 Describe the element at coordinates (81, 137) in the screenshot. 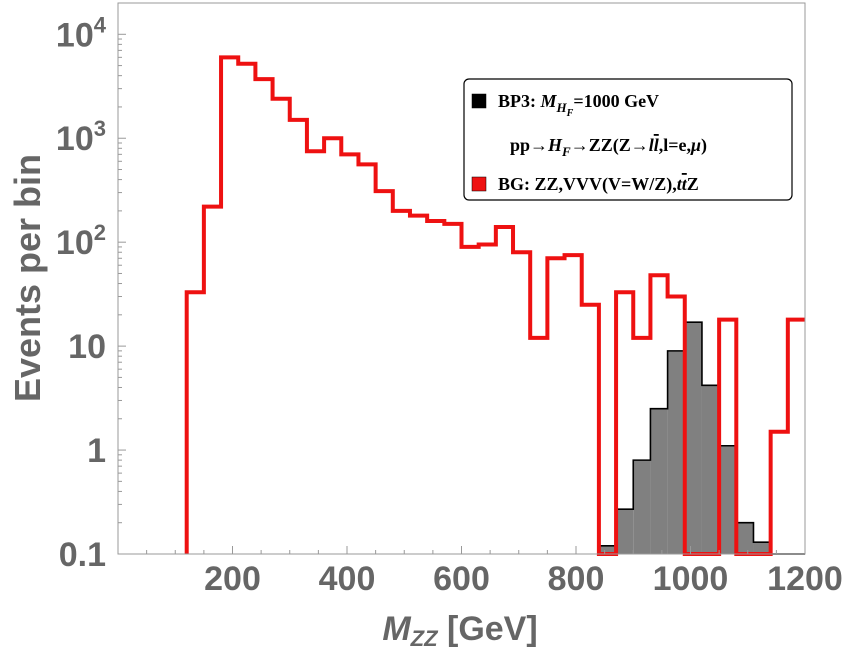

I see `y-tick-label-4: 10³` at that location.